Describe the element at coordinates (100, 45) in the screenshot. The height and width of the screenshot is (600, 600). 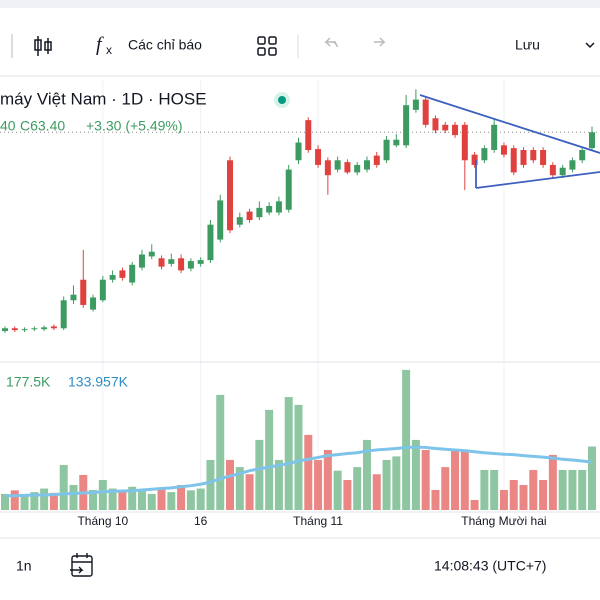
I see `fx-icon: f` at that location.